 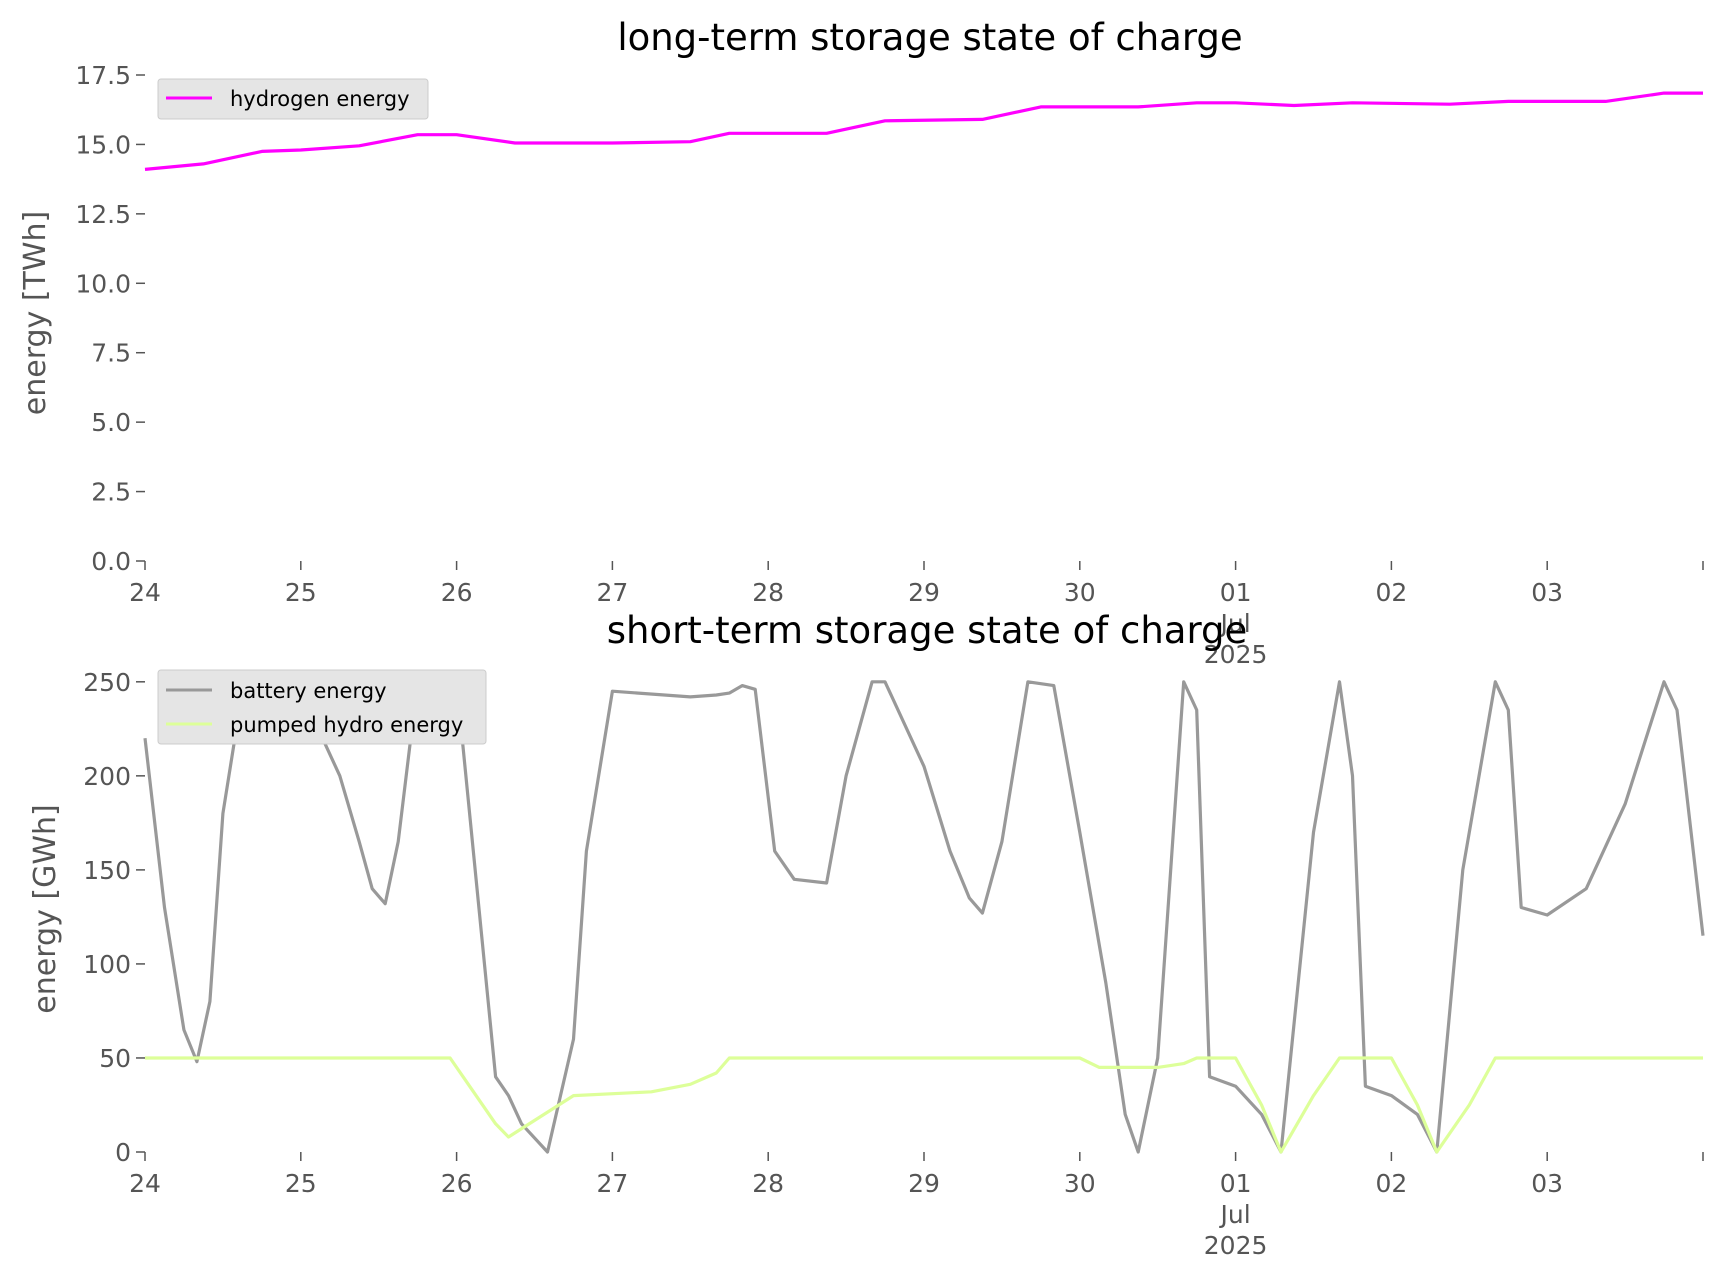 What do you see at coordinates (927, 630) in the screenshot?
I see `chart-title: short-term storage state of charge` at bounding box center [927, 630].